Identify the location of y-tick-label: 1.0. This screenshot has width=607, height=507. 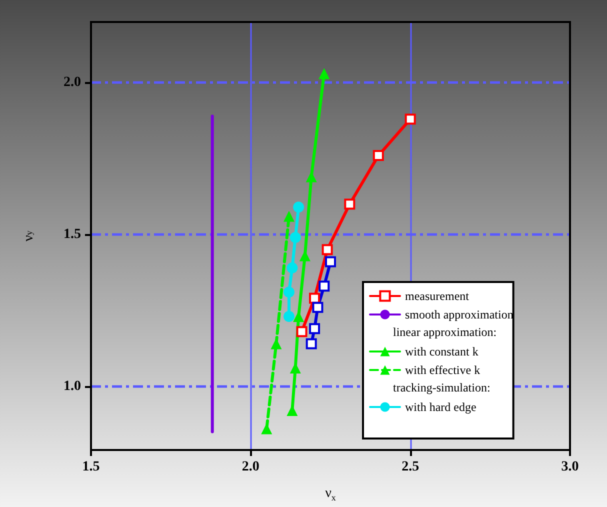
(72, 386).